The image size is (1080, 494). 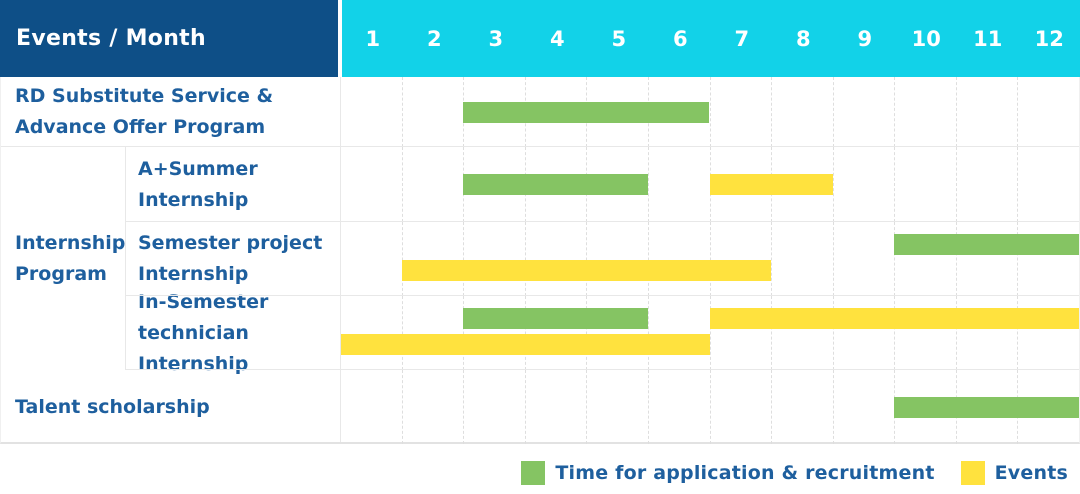 I want to click on month-label: 11, so click(x=988, y=38).